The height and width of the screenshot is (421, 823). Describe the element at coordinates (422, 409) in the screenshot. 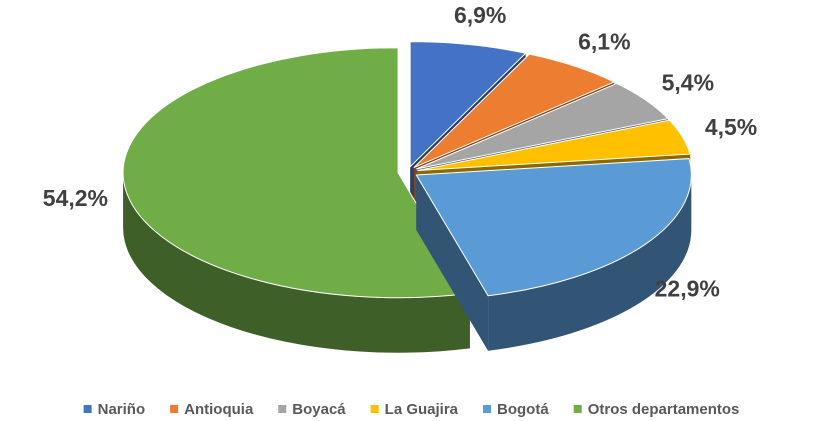

I see `legend-label: La Guajira` at that location.